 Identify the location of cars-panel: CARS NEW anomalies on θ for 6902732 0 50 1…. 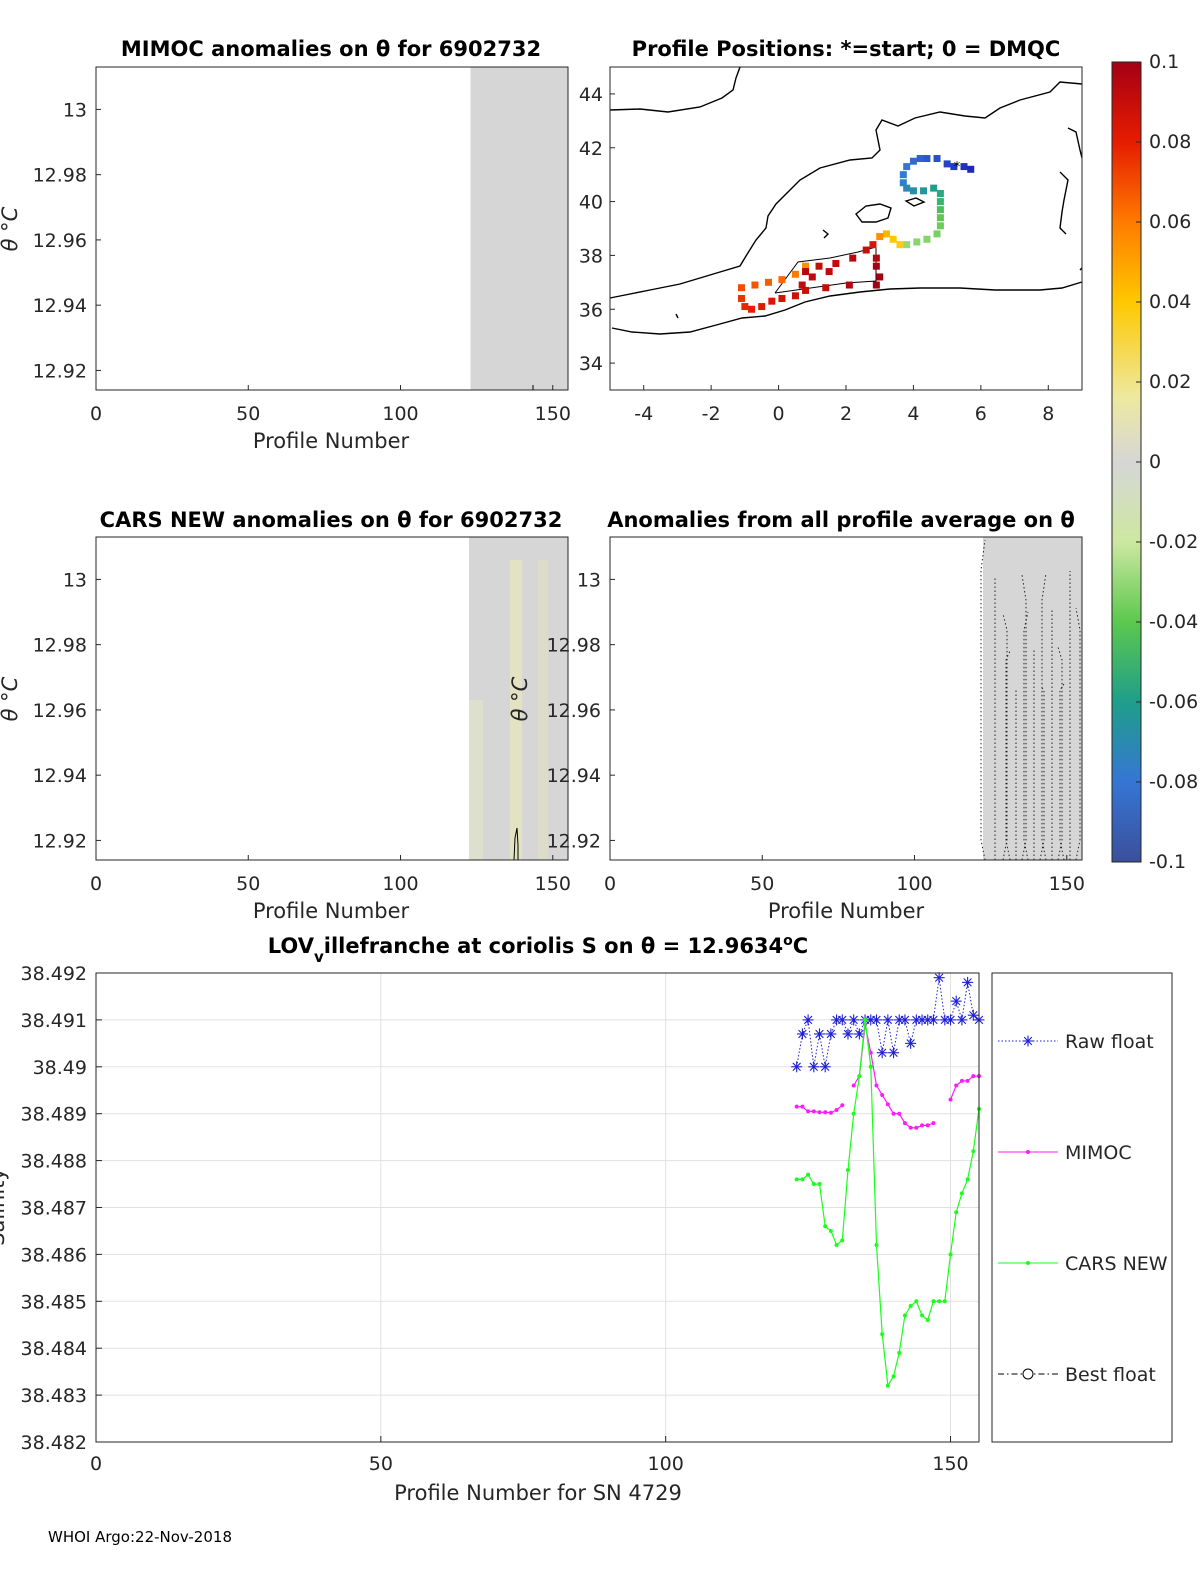
(285, 715).